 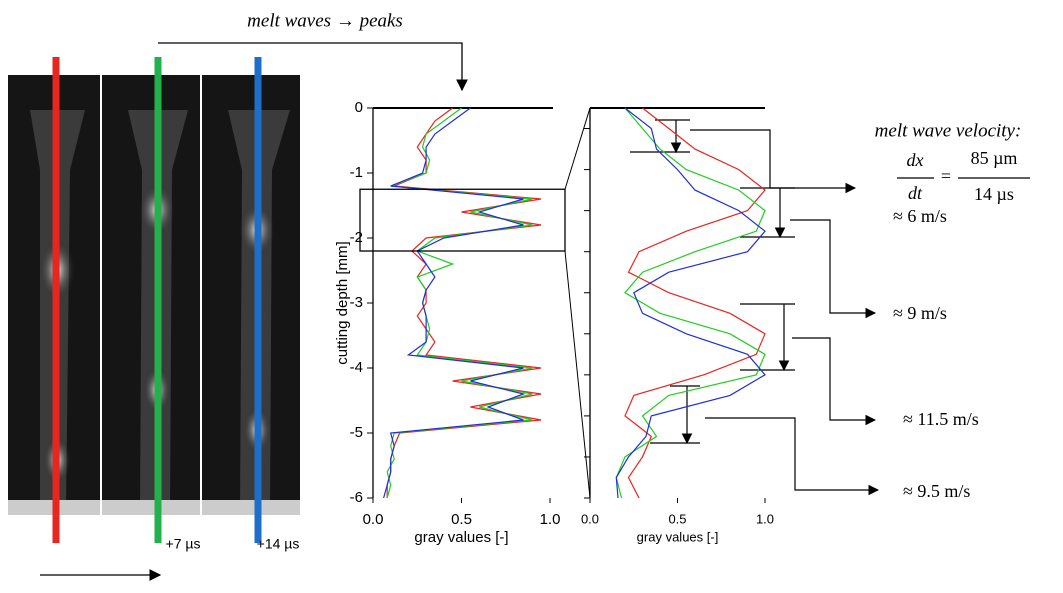 I want to click on zoom-box, so click(x=462, y=220).